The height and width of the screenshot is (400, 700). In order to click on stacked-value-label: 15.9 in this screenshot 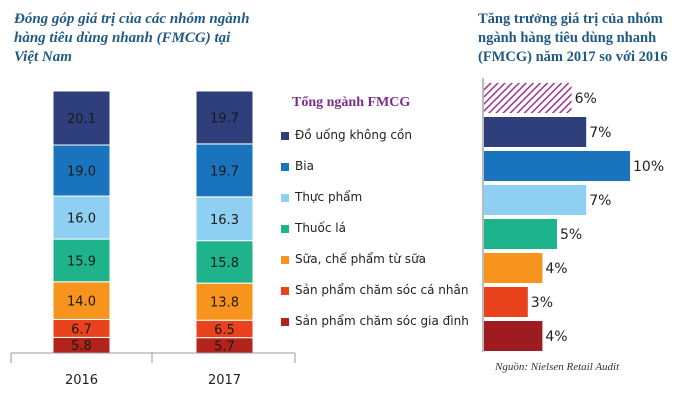, I will do `click(81, 261)`.